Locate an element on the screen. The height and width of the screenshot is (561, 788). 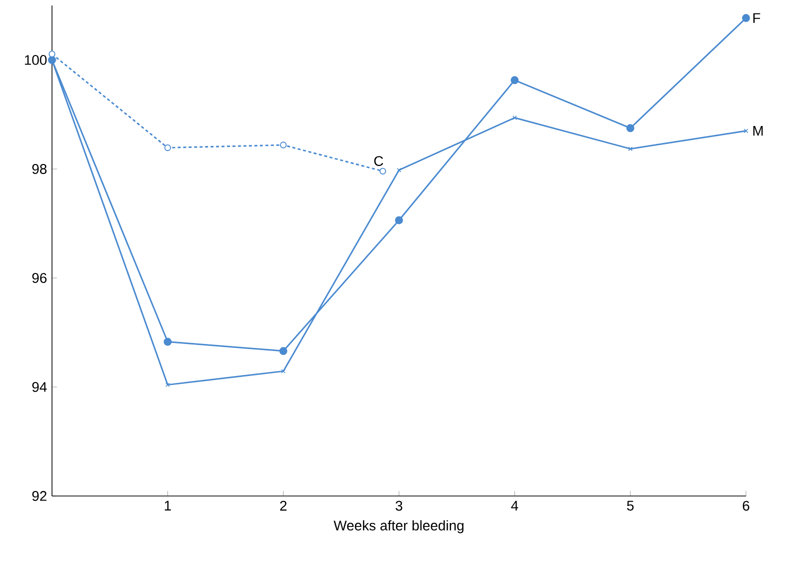
x-tick-label: 3 is located at coordinates (399, 505).